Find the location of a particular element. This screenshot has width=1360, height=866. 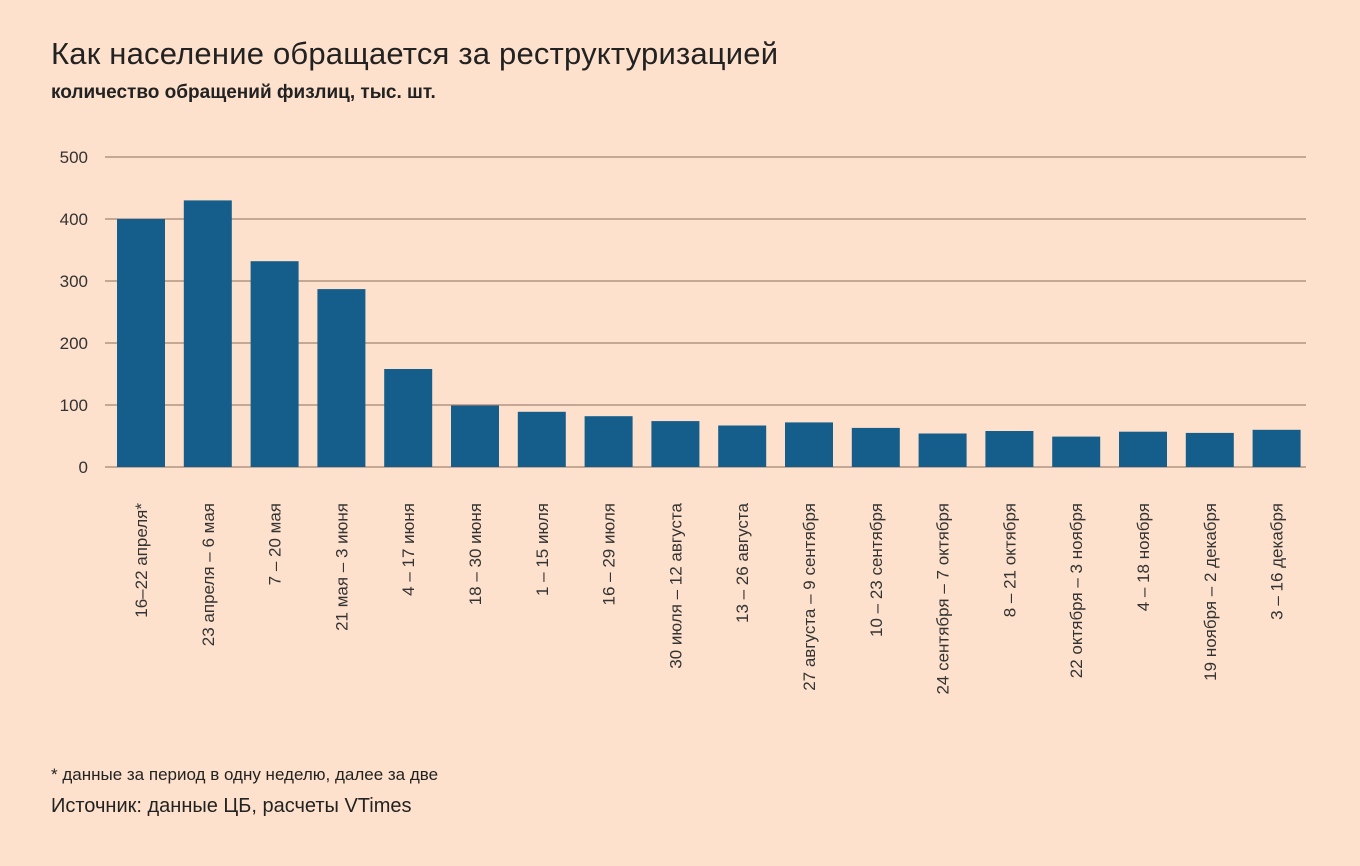

x-tick-label: 4 – 18 ноября is located at coordinates (1143, 557).